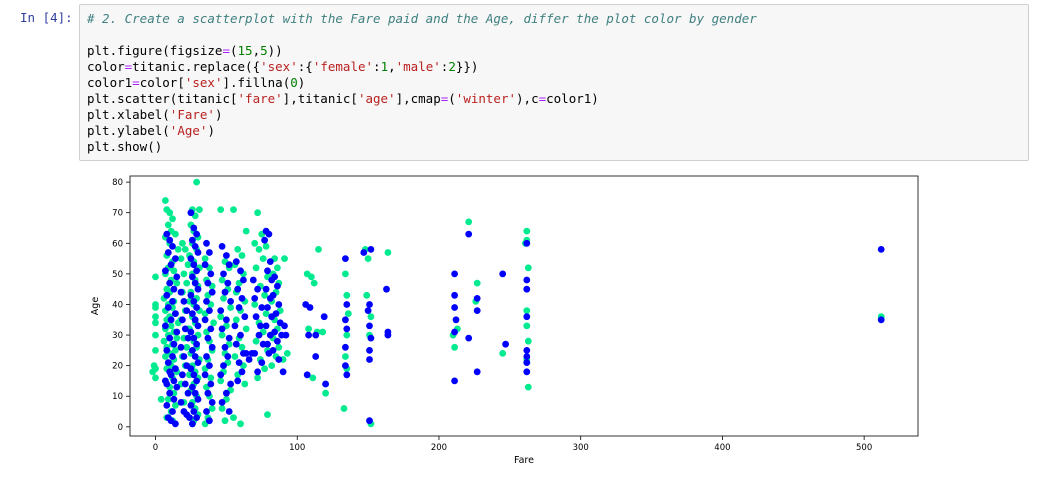 The image size is (1041, 477). Describe the element at coordinates (581, 448) in the screenshot. I see `x-tick-label: 300` at that location.